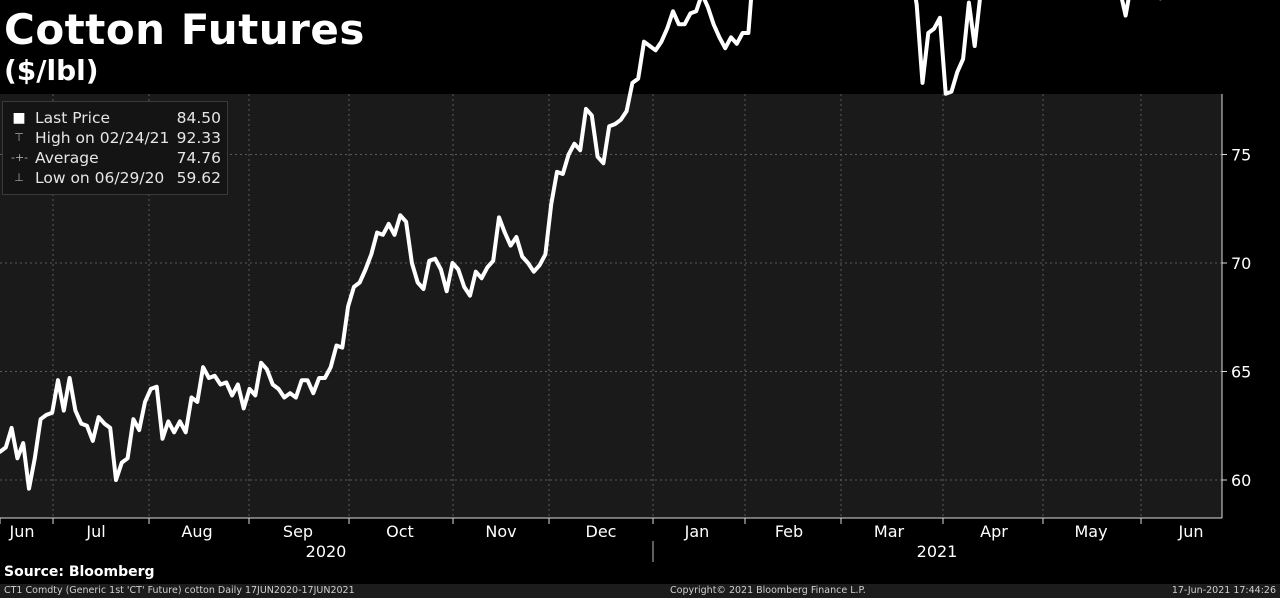 The height and width of the screenshot is (598, 1280). I want to click on legend-value: 92.33, so click(198, 138).